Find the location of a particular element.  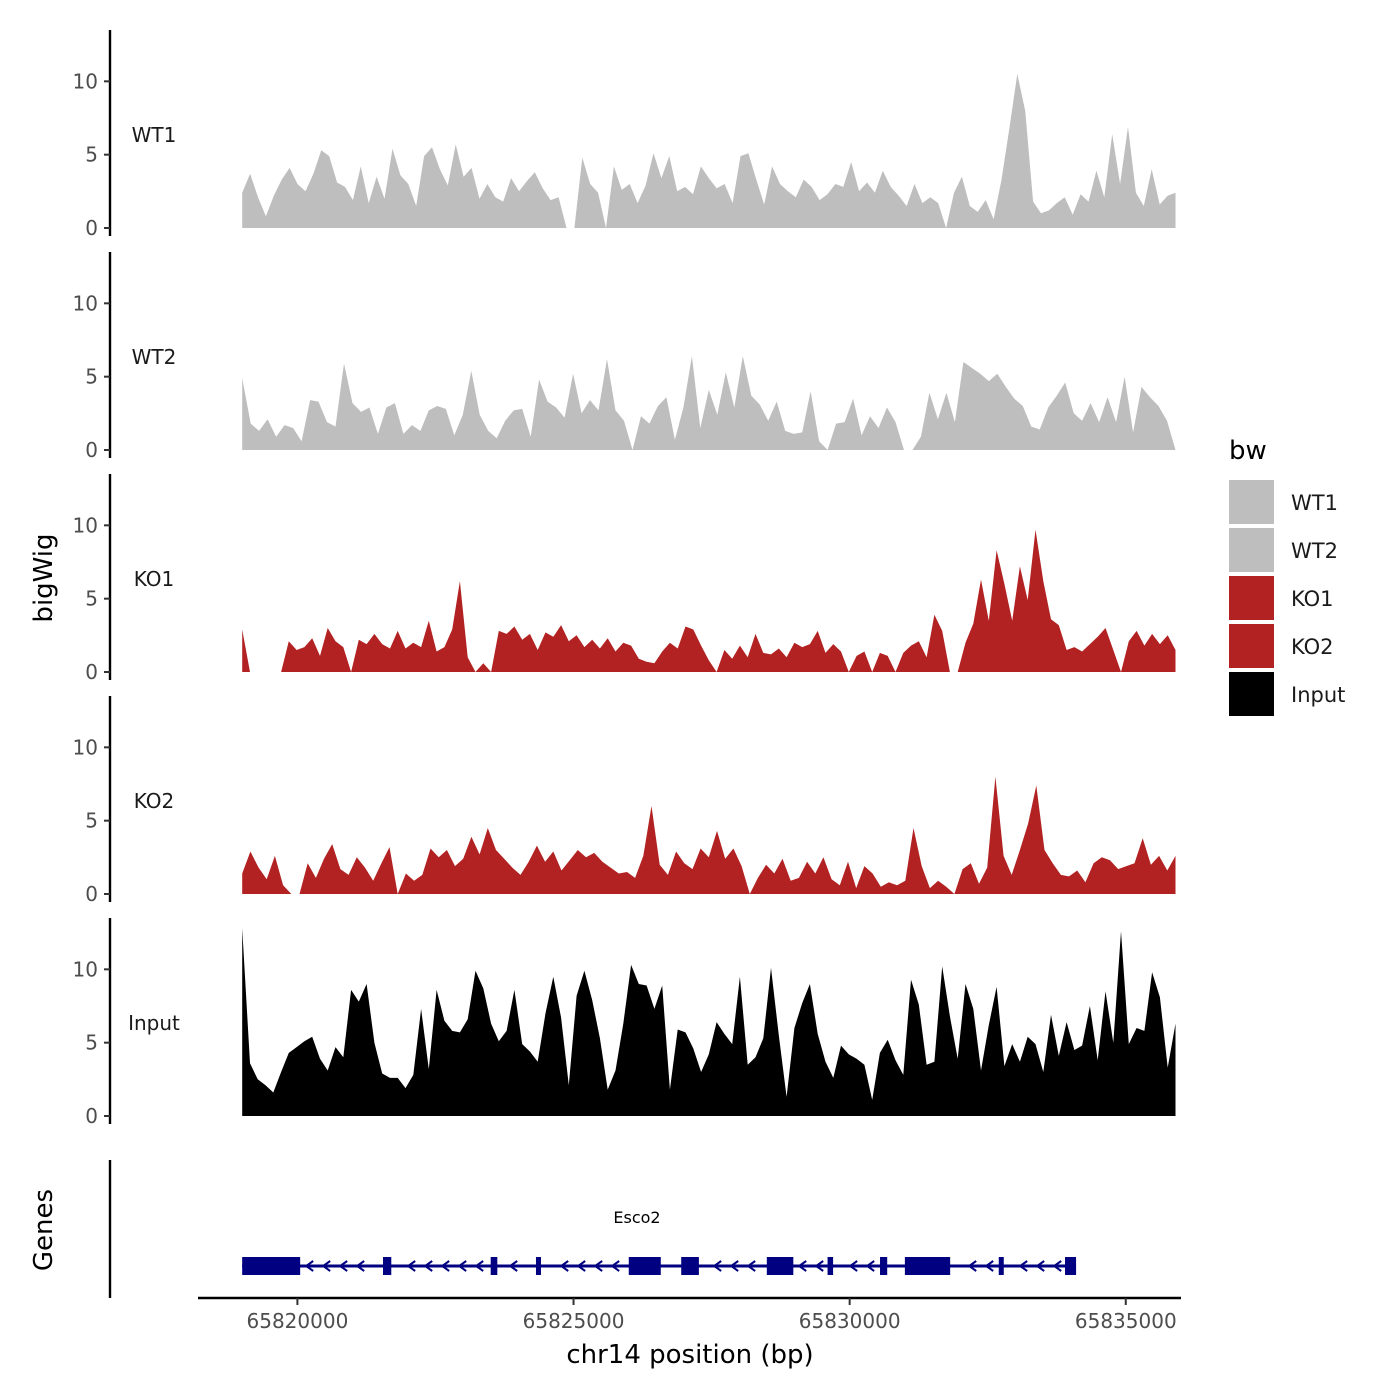

legend-key-input is located at coordinates (1251, 694).